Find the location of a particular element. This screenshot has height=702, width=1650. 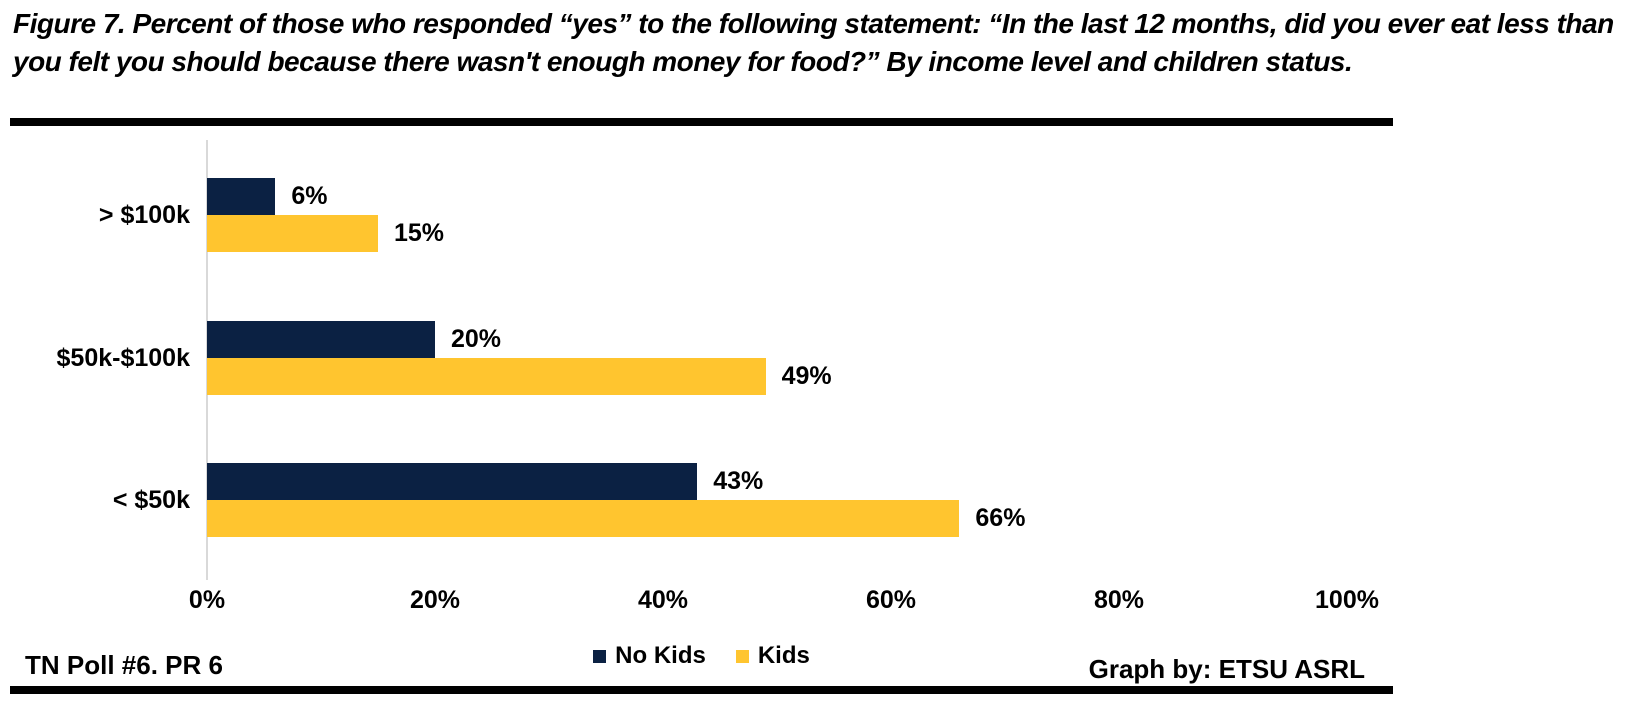

chart-legend: No Kids Kids is located at coordinates (701, 656).